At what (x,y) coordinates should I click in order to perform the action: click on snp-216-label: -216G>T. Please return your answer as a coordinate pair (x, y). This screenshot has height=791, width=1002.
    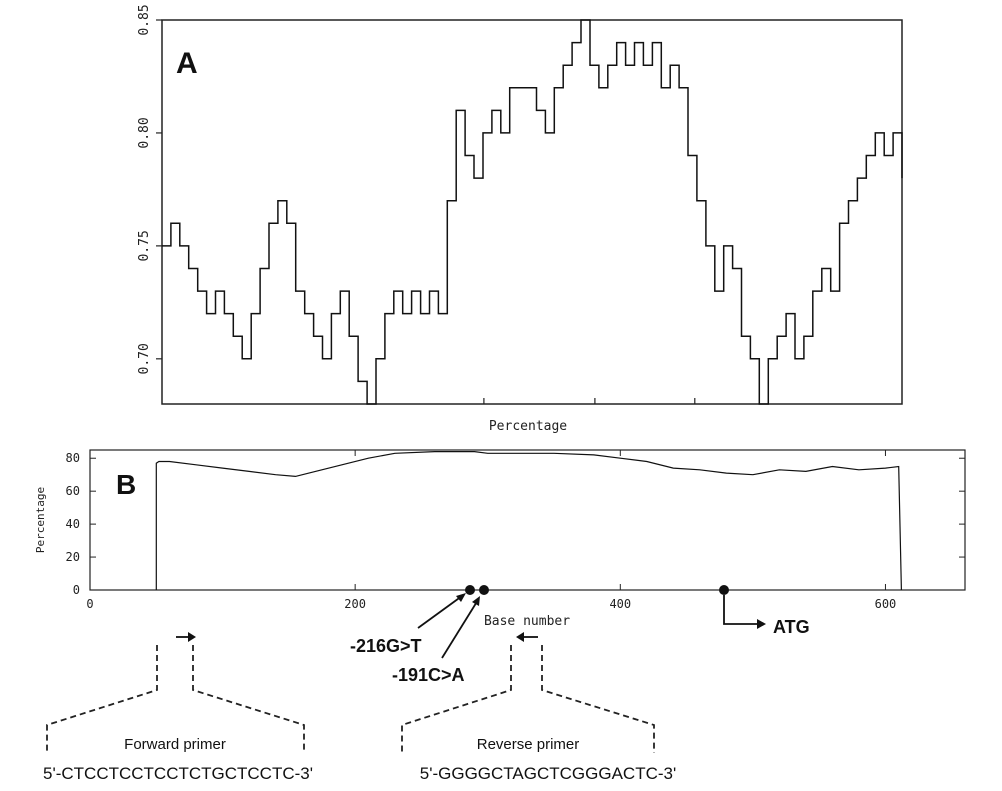
    Looking at the image, I should click on (386, 646).